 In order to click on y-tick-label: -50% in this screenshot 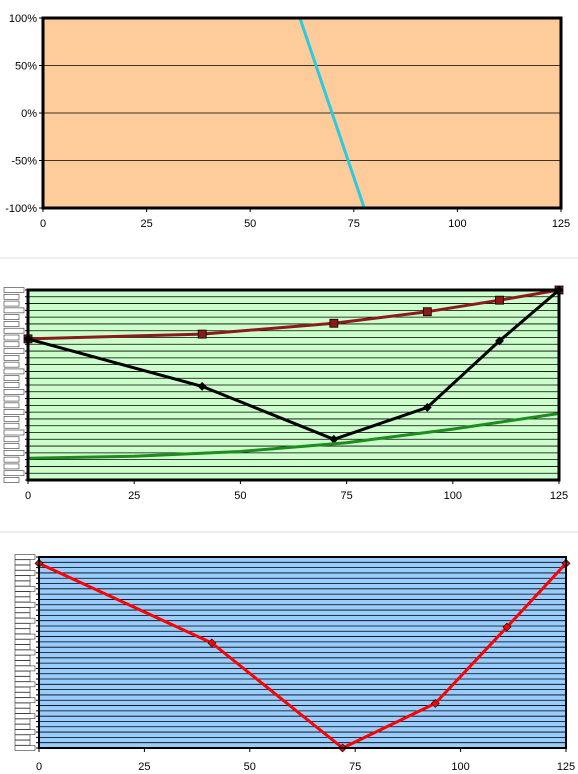, I will do `click(24, 162)`.